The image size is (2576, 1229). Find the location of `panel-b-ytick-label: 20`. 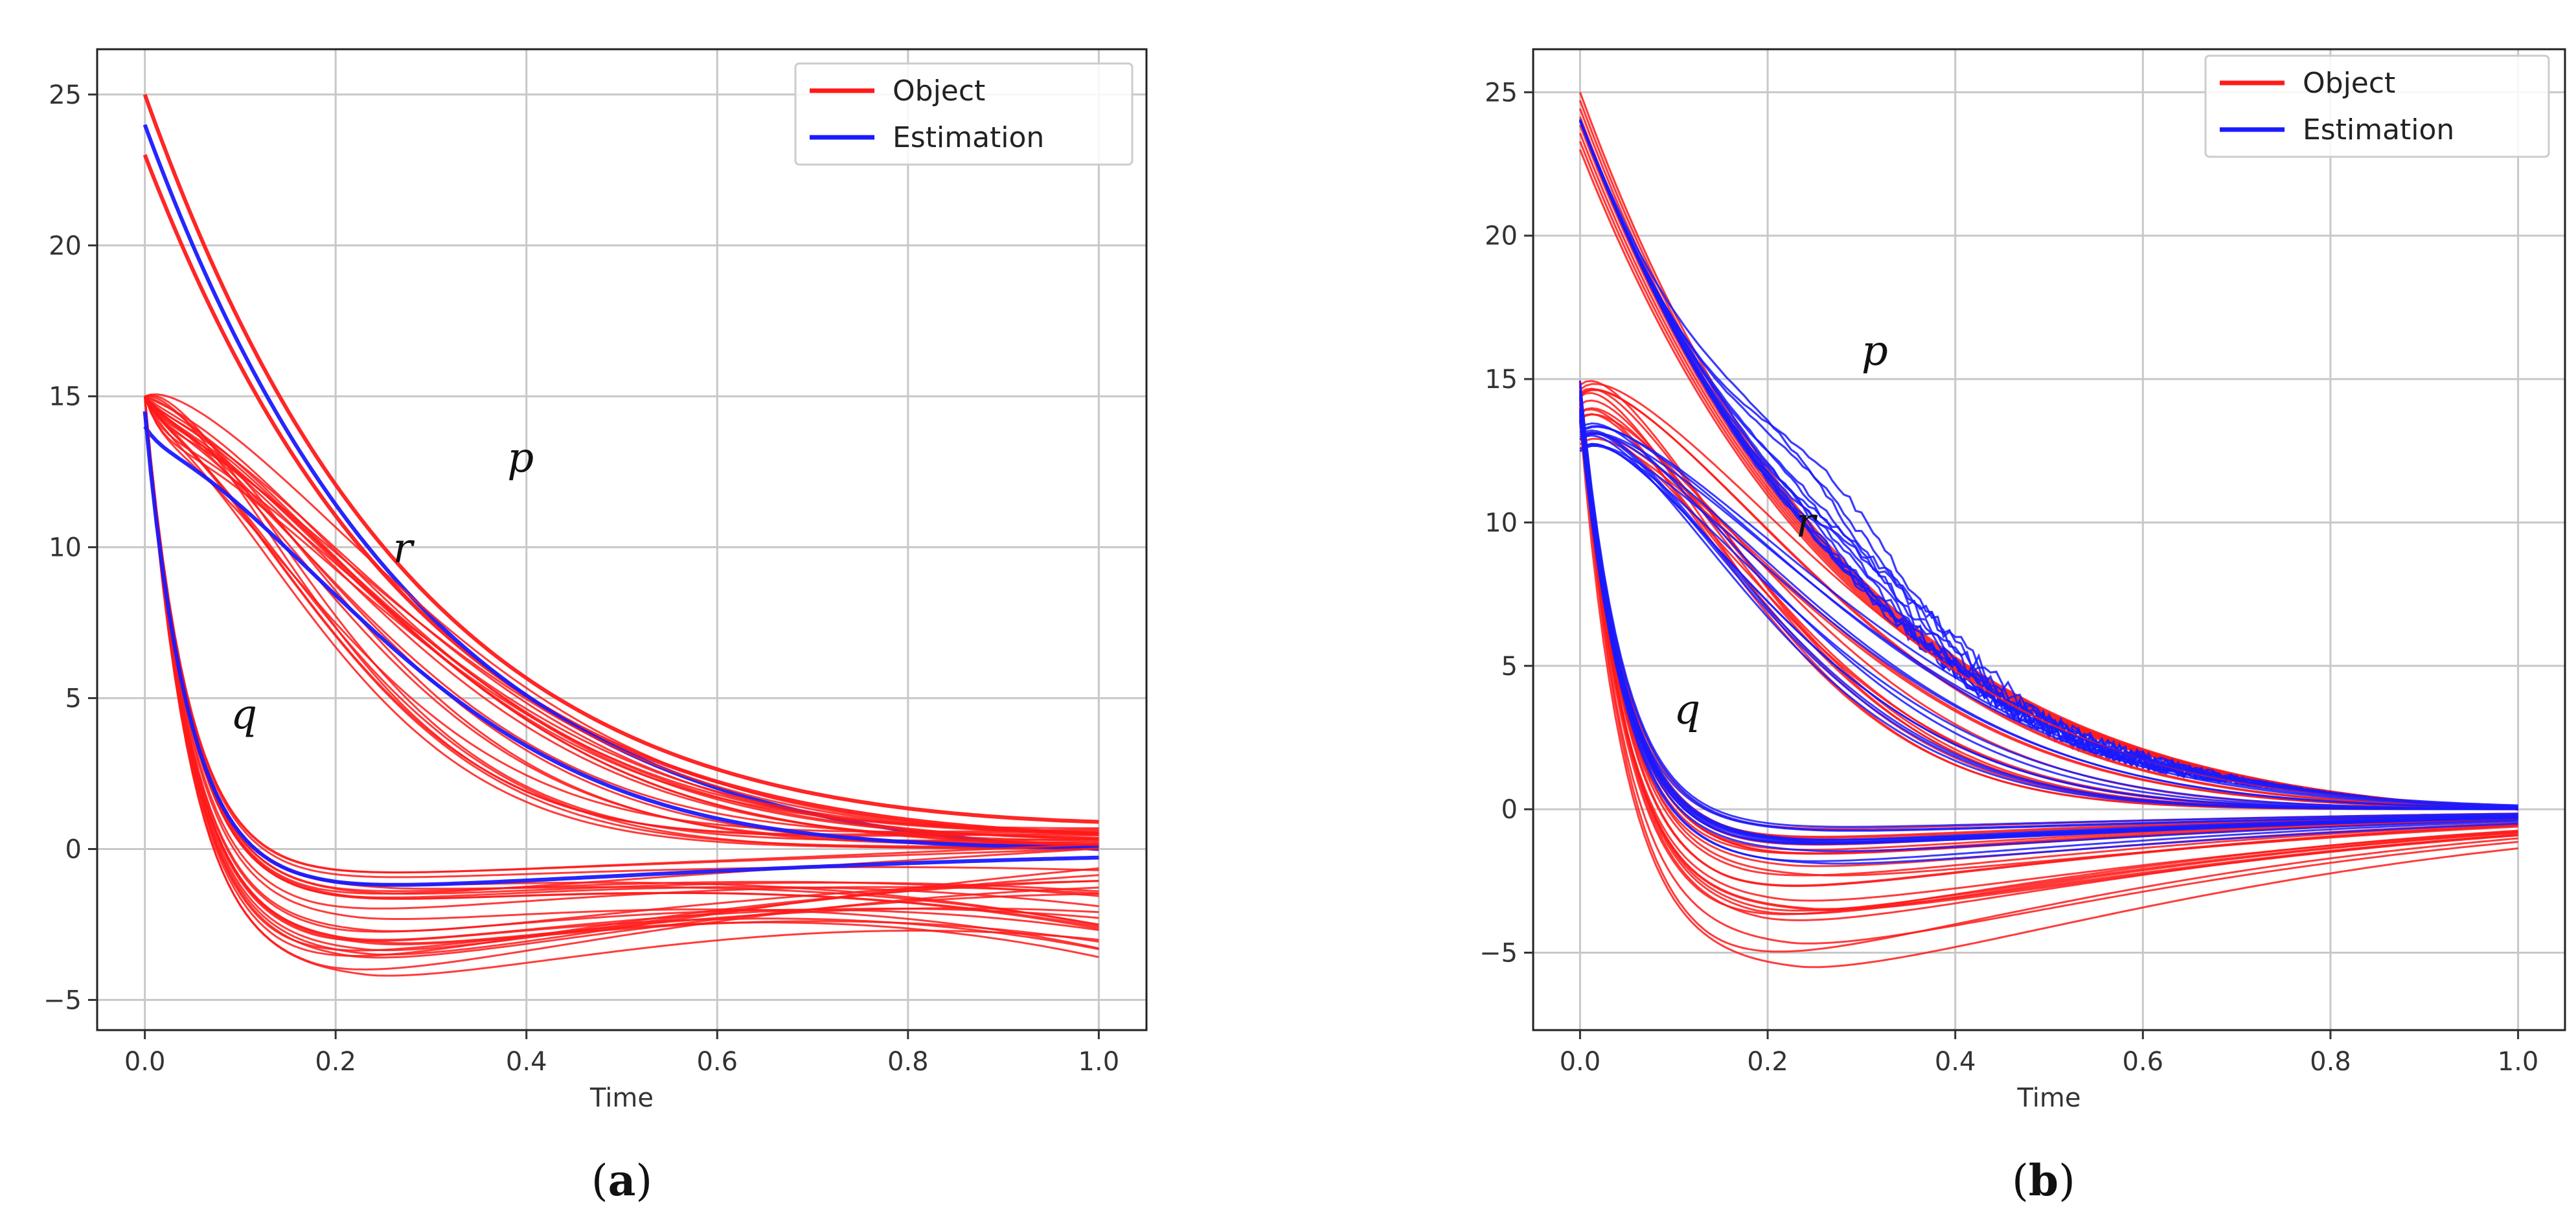

panel-b-ytick-label: 20 is located at coordinates (1502, 236).